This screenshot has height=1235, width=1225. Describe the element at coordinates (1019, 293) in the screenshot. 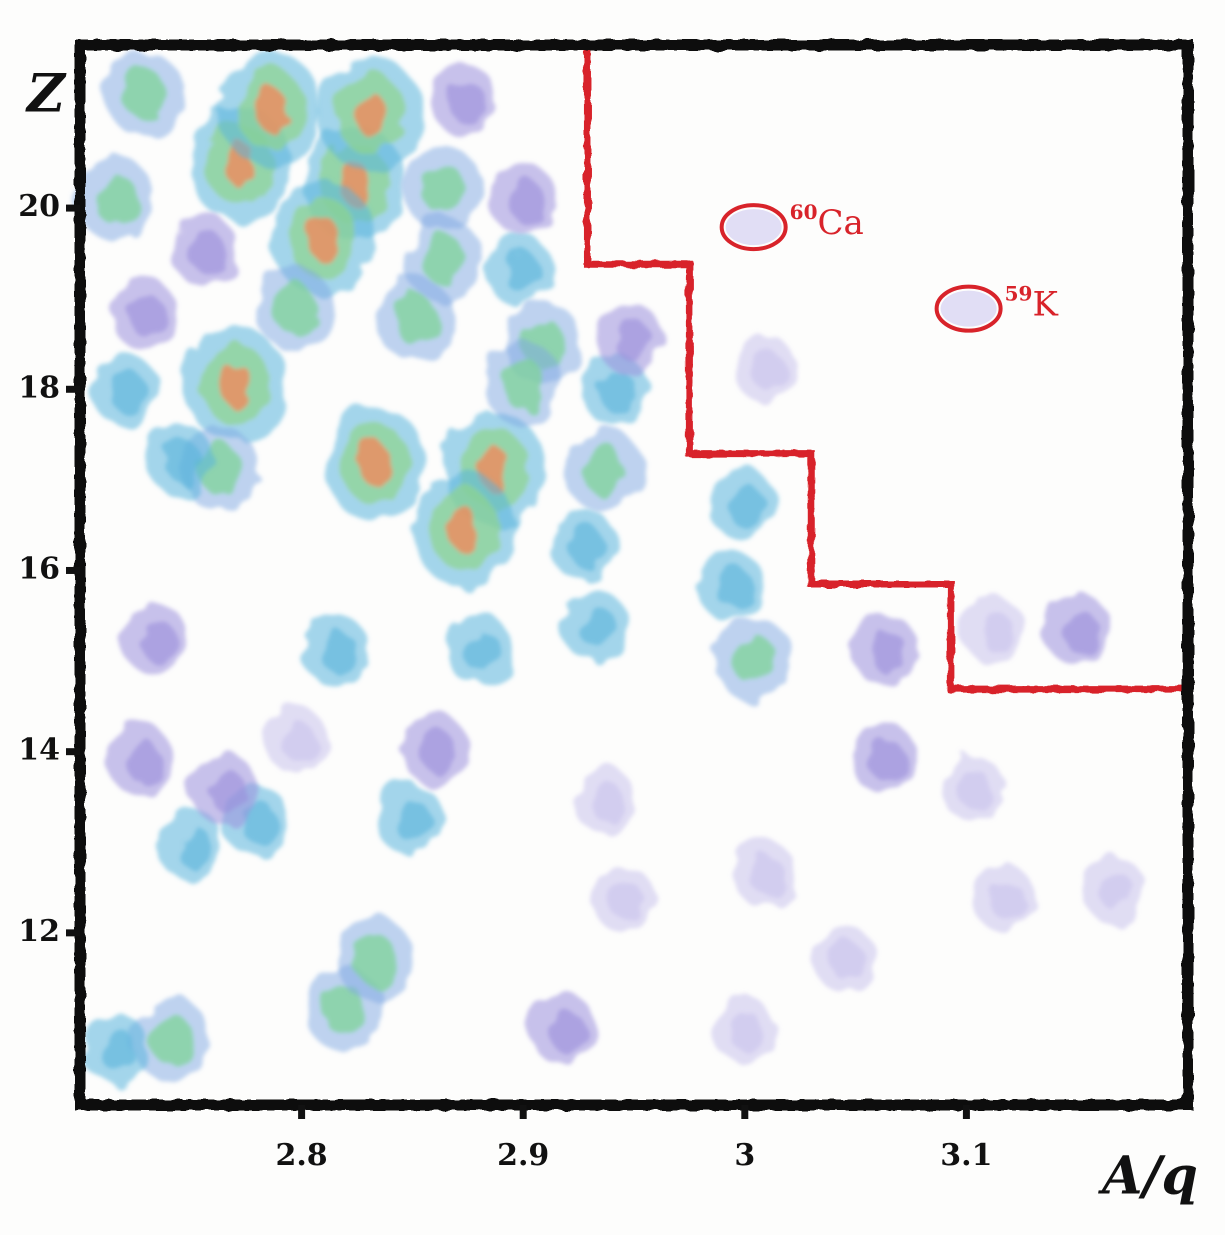

I see `nucleus-mass: 59` at that location.